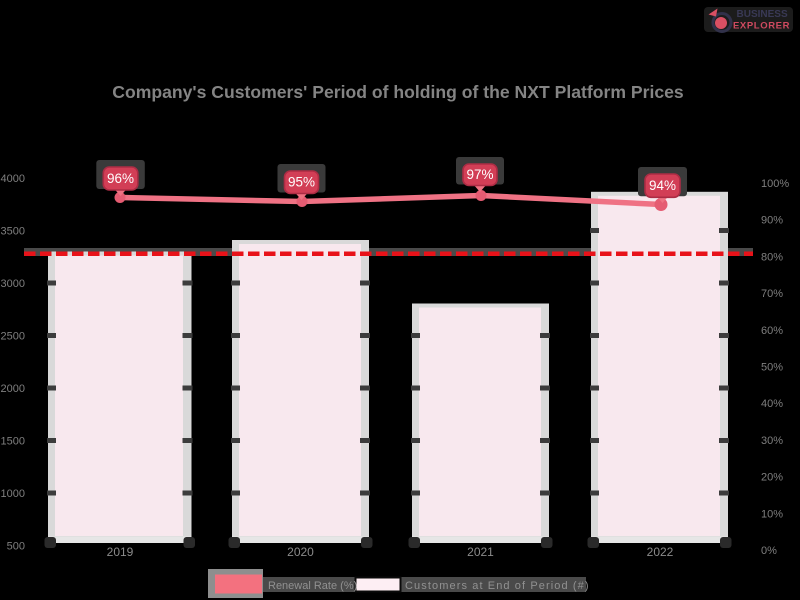 The image size is (800, 600). I want to click on svg-text: 70%, so click(772, 294).